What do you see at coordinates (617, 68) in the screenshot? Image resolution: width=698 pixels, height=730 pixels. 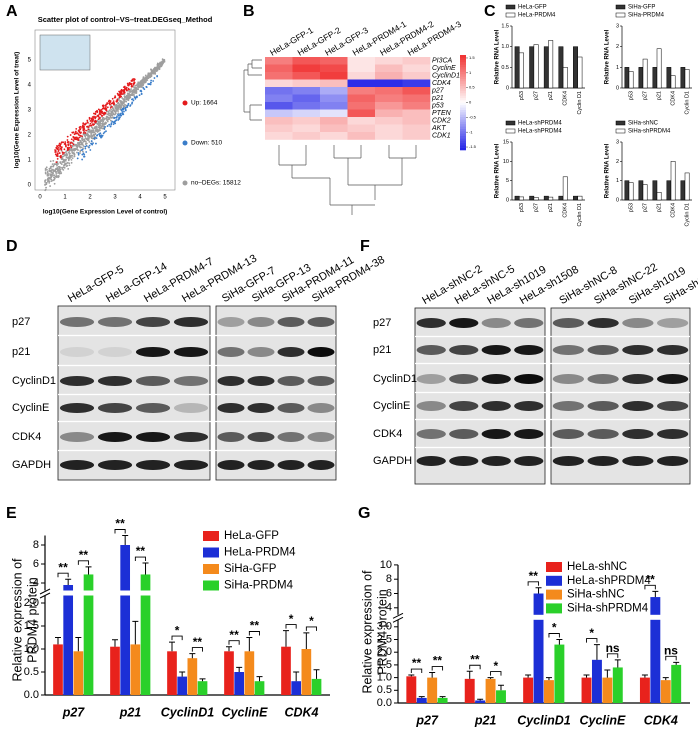 I see `y-tick-label: 1` at bounding box center [617, 68].